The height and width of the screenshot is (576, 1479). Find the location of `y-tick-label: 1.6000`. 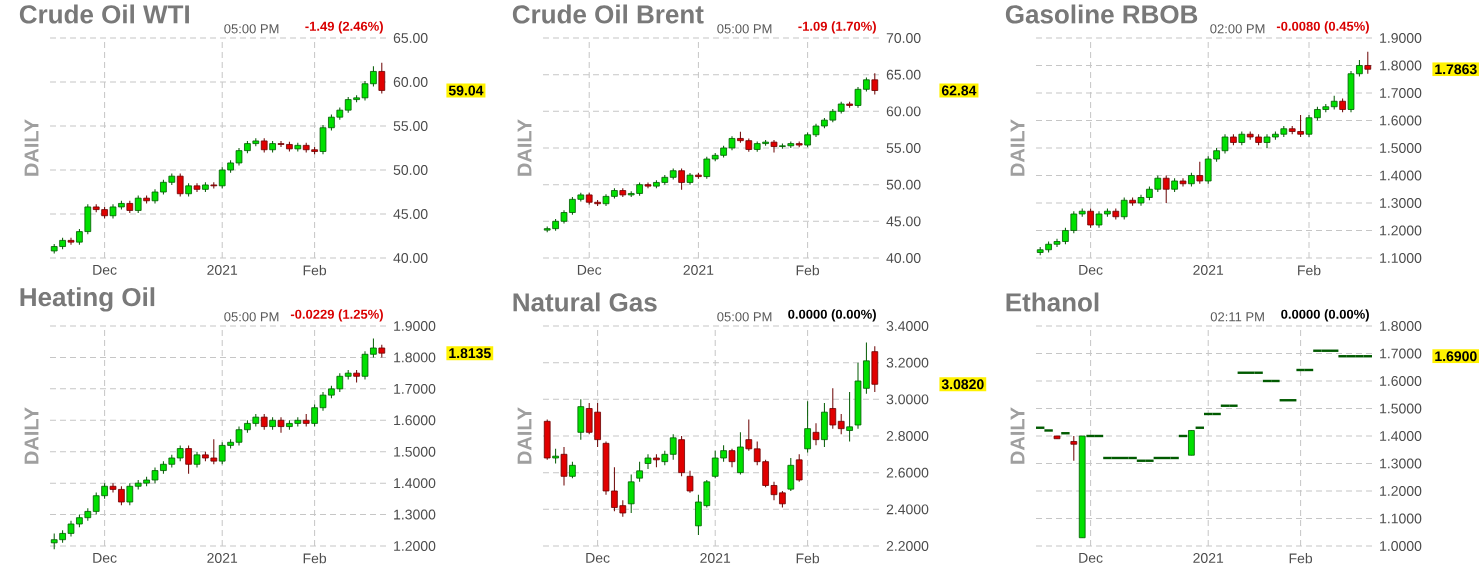

y-tick-label: 1.6000 is located at coordinates (1401, 381).